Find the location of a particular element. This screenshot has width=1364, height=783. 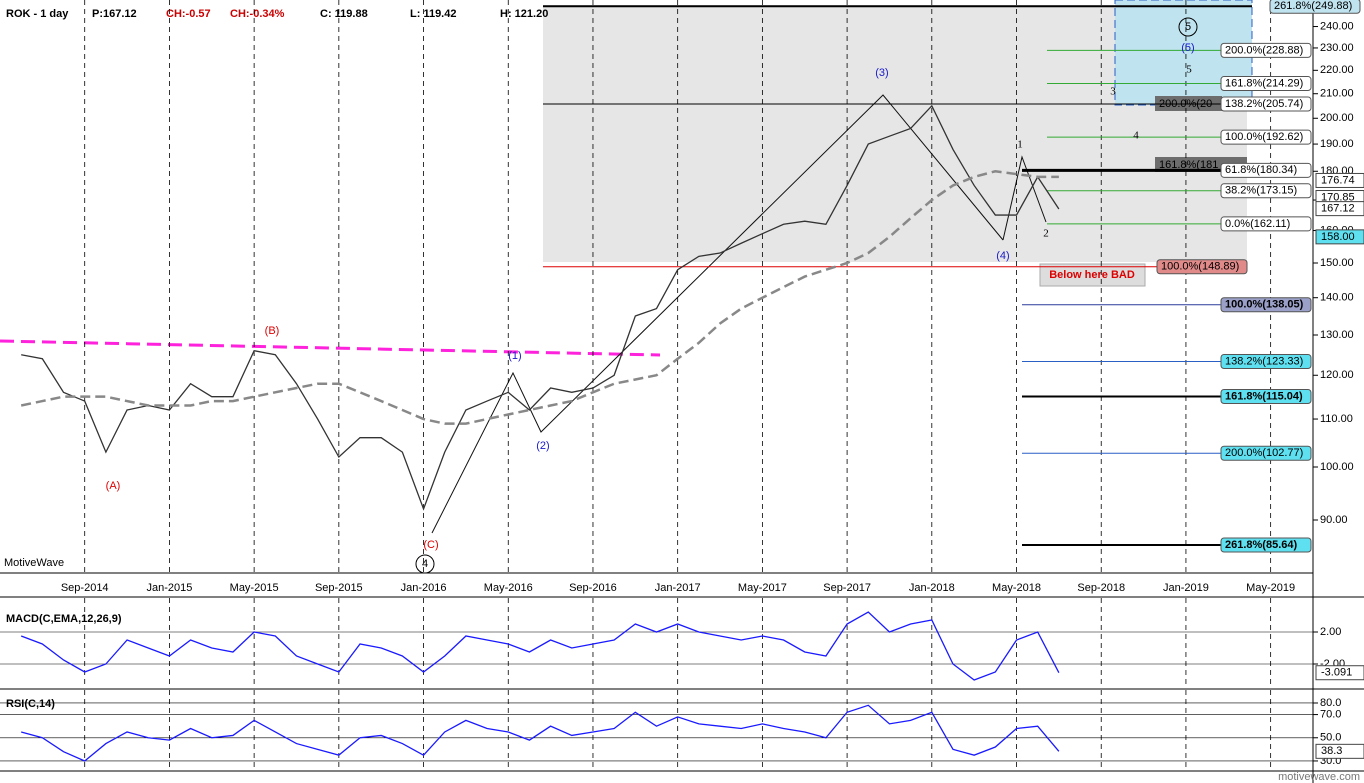

level-label: 161.8%(214.29) is located at coordinates (1264, 83).